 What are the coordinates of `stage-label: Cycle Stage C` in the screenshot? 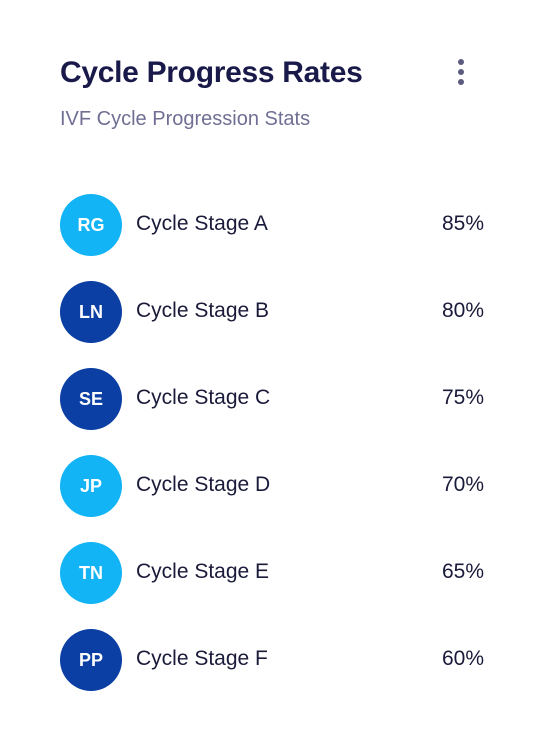 It's located at (203, 397).